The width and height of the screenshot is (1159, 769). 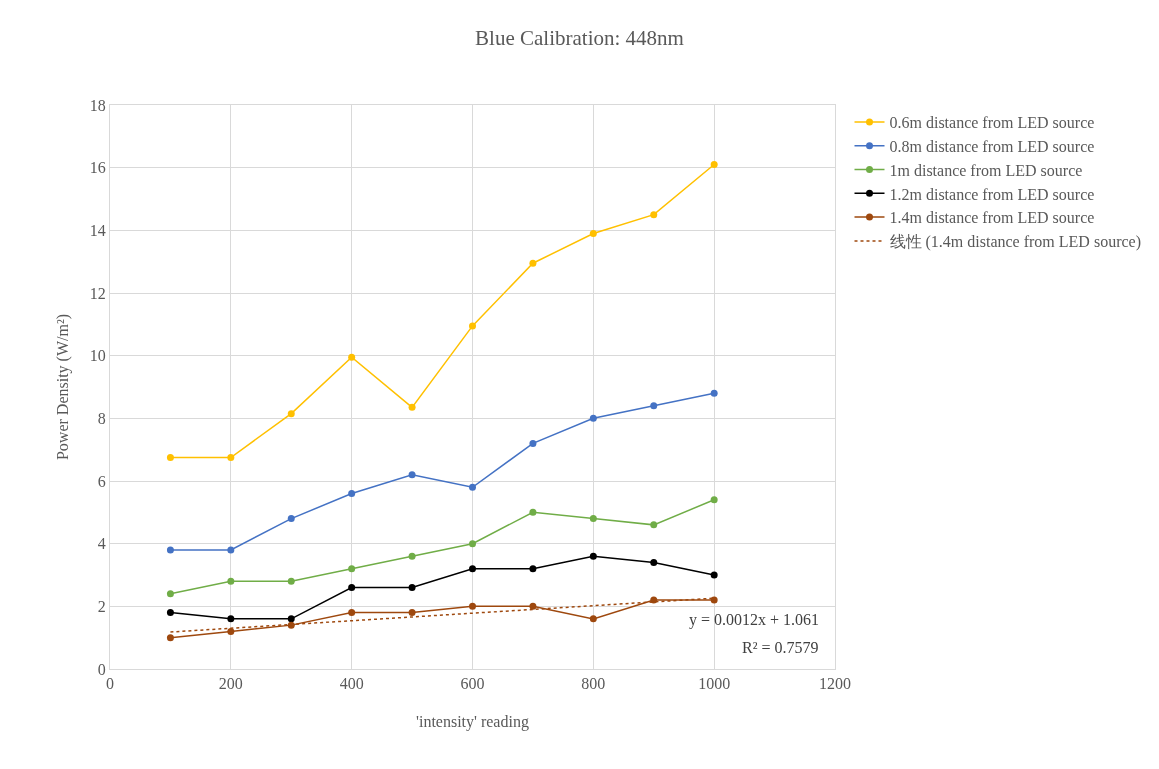 What do you see at coordinates (472, 684) in the screenshot?
I see `x-tick-label: 600` at bounding box center [472, 684].